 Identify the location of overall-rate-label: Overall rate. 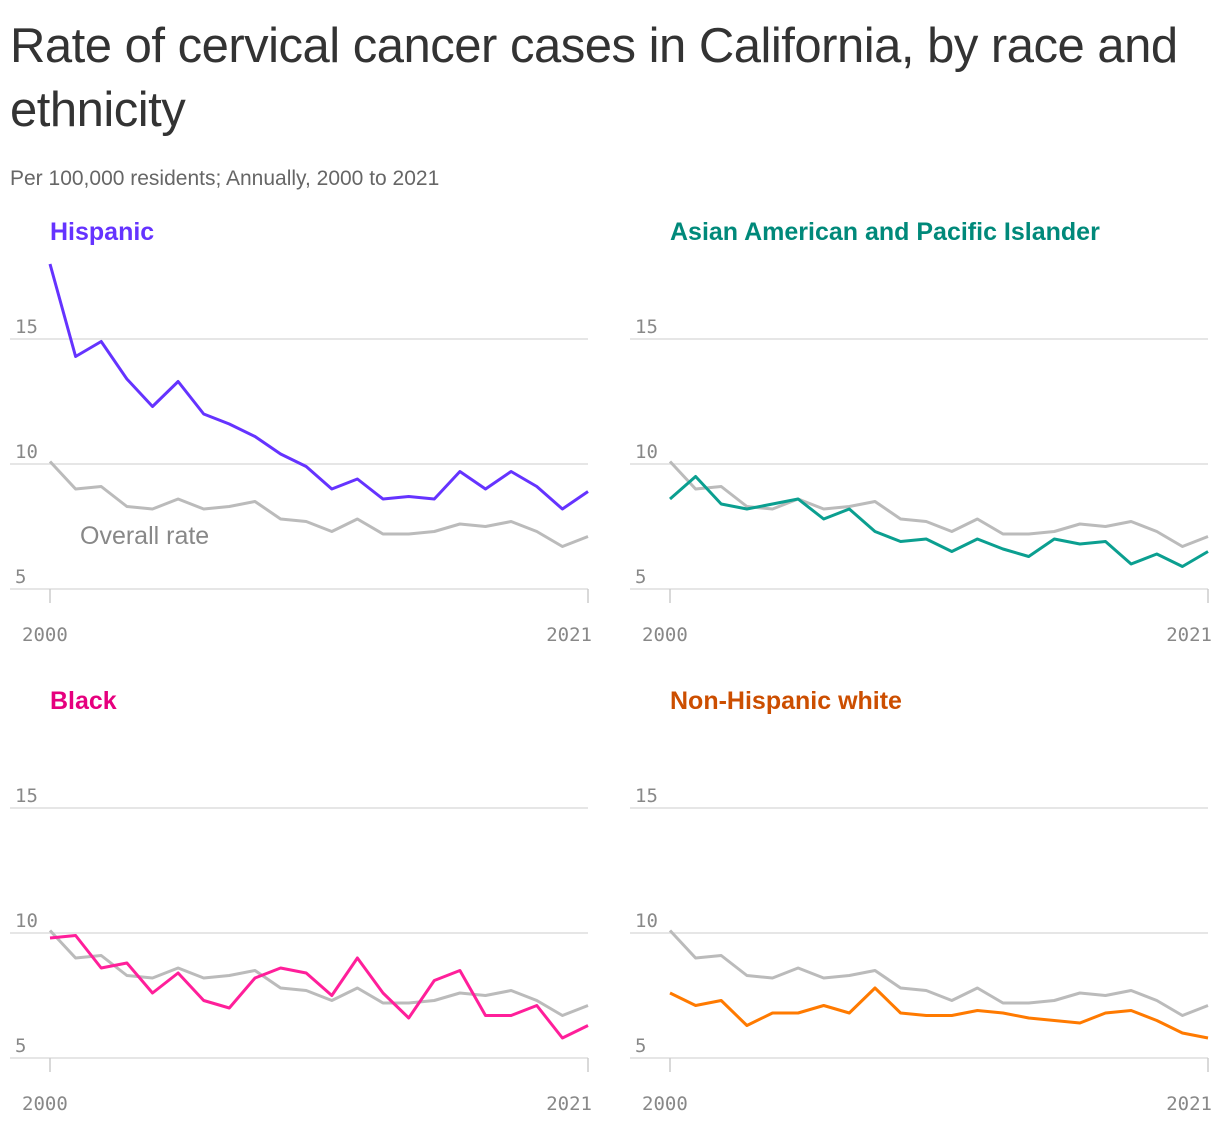
(144, 536).